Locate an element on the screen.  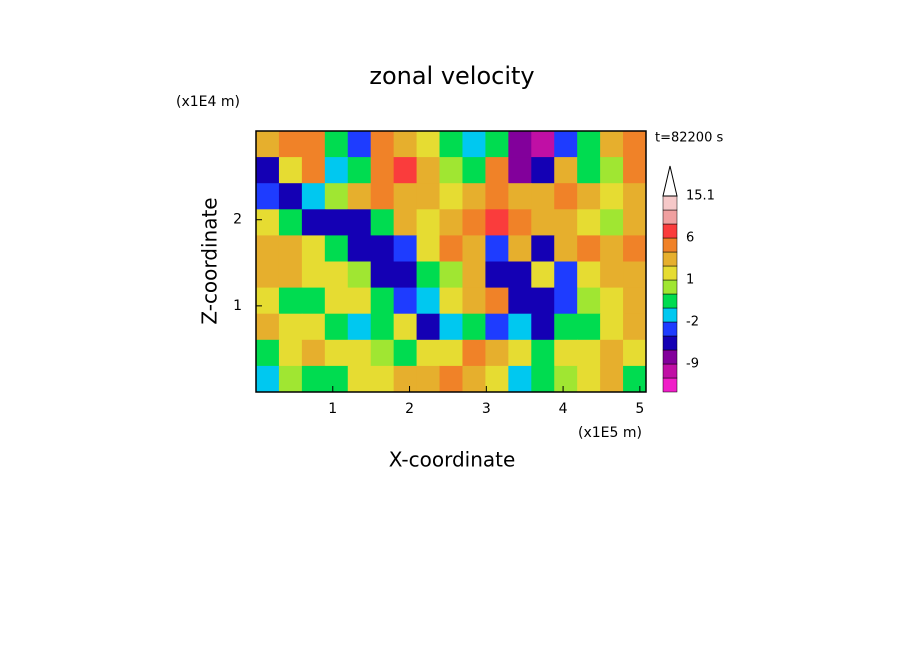
colorbar-label: 6 is located at coordinates (690, 238).